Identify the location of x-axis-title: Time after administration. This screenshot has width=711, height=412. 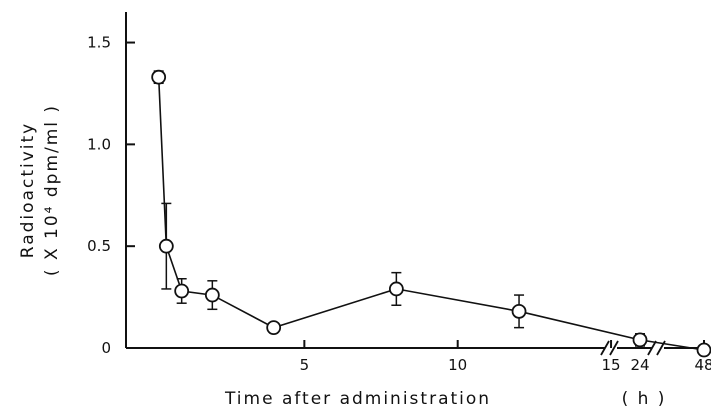
(357, 399).